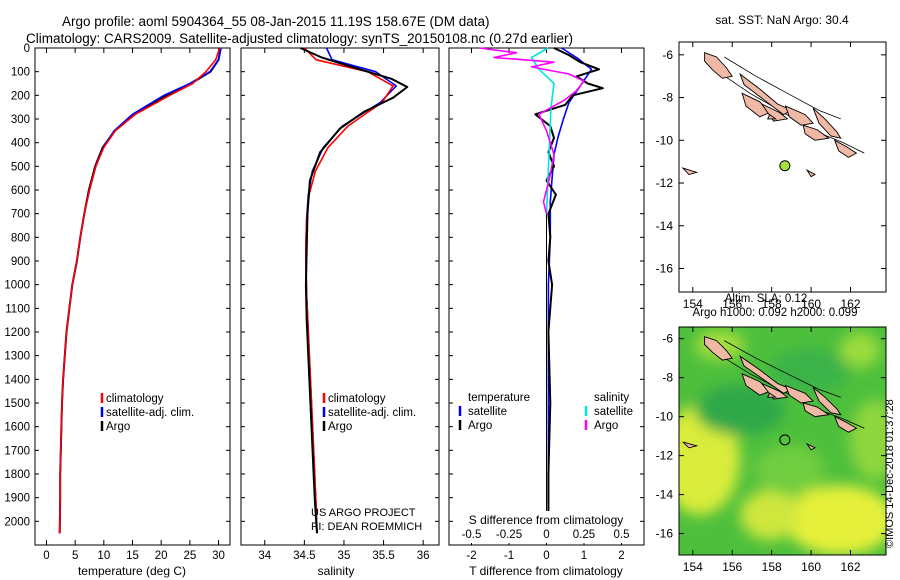 Image resolution: width=900 pixels, height=580 pixels. Describe the element at coordinates (264, 556) in the screenshot. I see `sal-xtick-label: 34` at that location.